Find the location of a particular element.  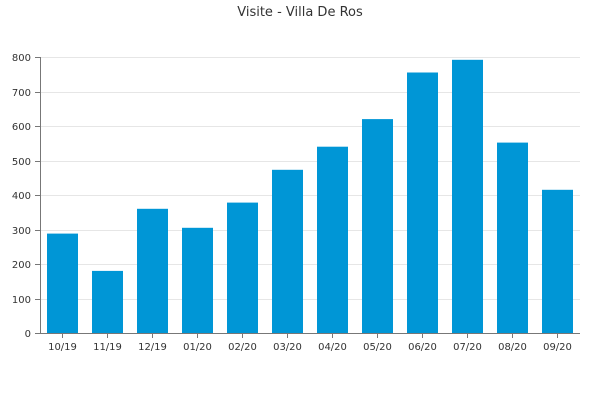

x-tick-label: 08/20 is located at coordinates (512, 347).